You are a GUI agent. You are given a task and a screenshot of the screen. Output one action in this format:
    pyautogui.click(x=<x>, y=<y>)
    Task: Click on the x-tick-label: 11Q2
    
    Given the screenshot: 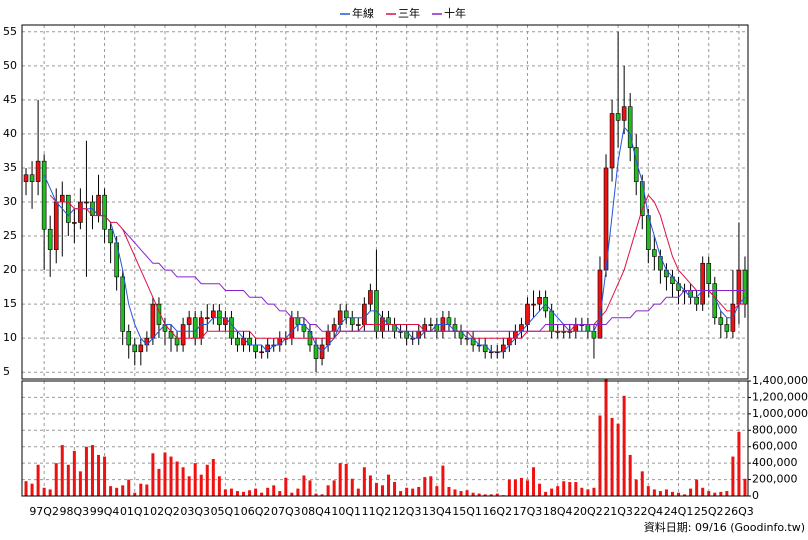 What is the action you would take?
    pyautogui.click(x=377, y=511)
    